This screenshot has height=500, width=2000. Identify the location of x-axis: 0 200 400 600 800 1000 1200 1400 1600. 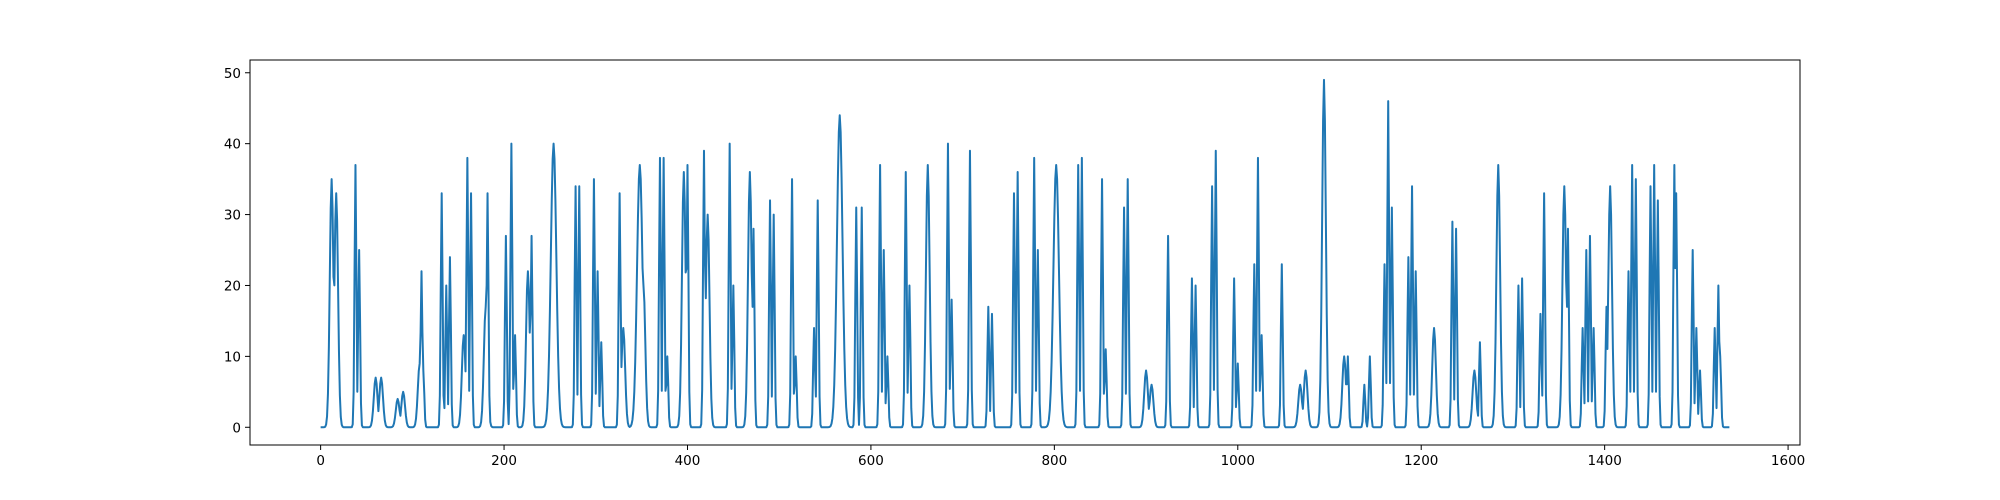
(1060, 457).